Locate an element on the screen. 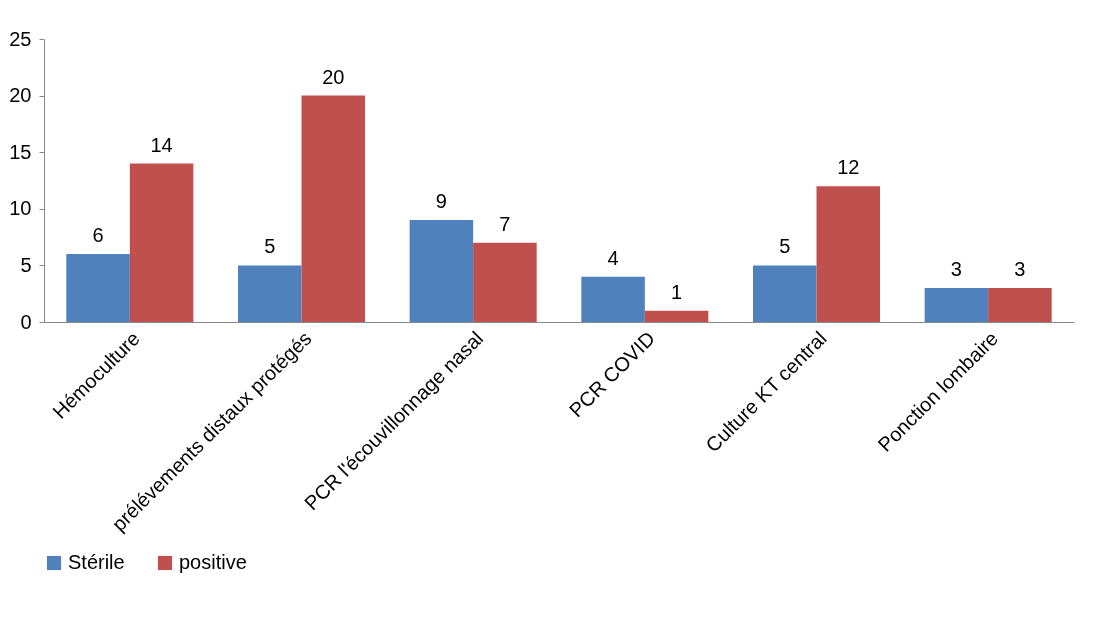 The height and width of the screenshot is (644, 1104). data-label: 4 is located at coordinates (613, 257).